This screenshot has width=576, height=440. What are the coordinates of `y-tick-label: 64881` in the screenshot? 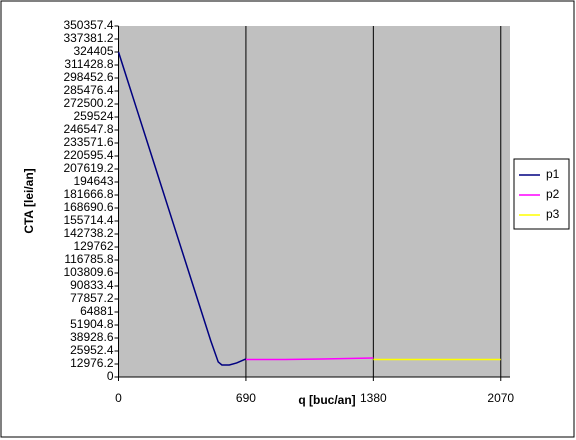 It's located at (97, 311).